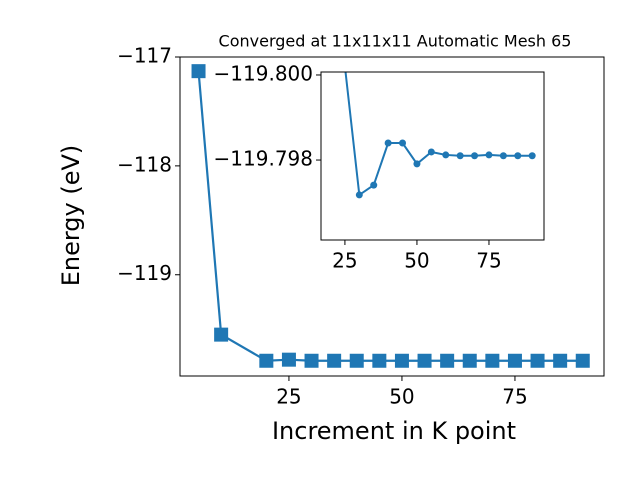  Describe the element at coordinates (263, 159) in the screenshot. I see `y-tick-label: −119.798` at that location.